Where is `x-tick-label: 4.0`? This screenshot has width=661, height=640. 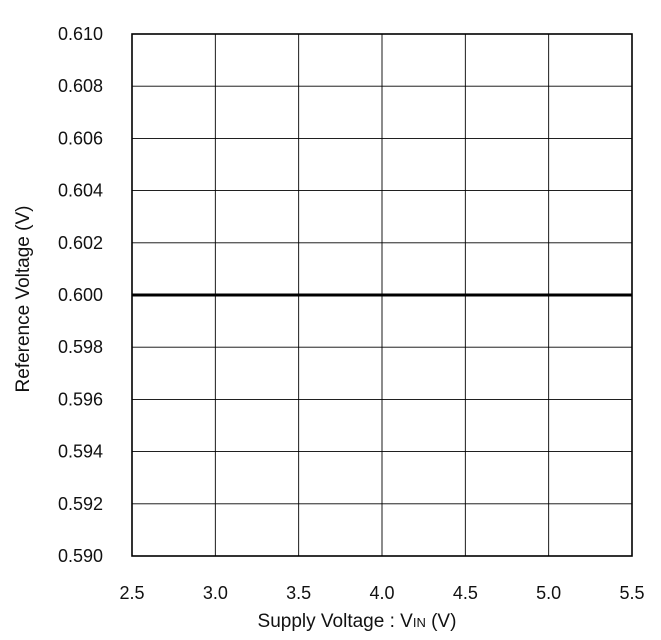 x-tick-label: 4.0 is located at coordinates (381, 593).